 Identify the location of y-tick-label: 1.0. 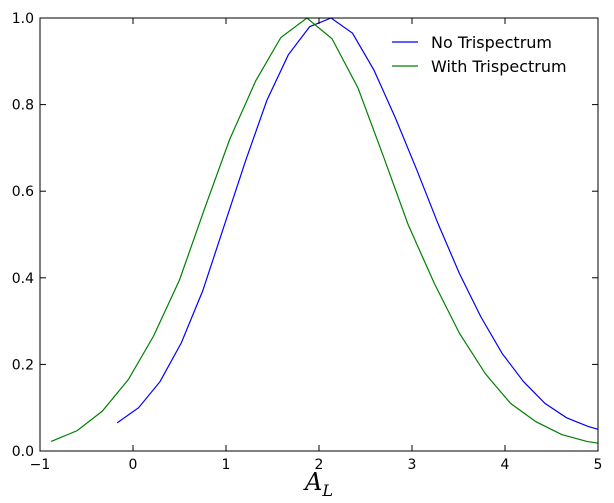
(23, 19).